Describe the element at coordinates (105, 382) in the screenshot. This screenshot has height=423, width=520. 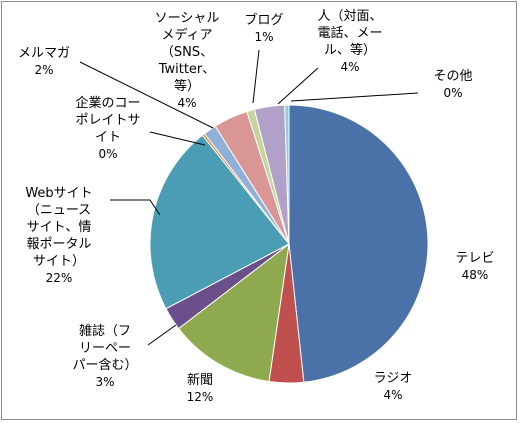
I see `slice-percent: 3%` at that location.